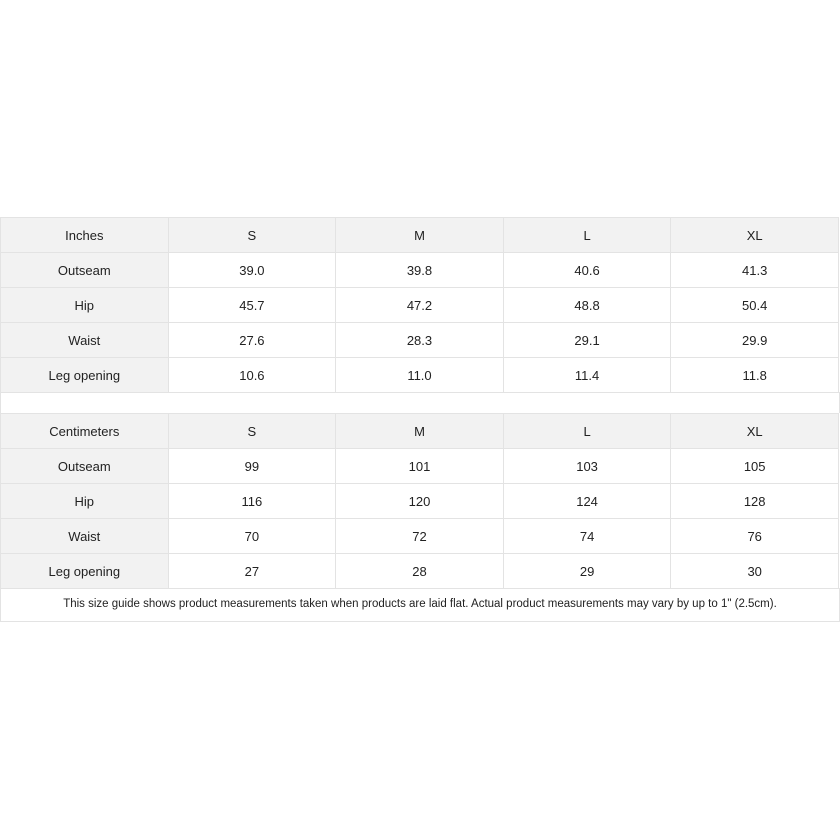 This screenshot has height=840, width=840. Describe the element at coordinates (84, 235) in the screenshot. I see `unit-label: Inches` at that location.